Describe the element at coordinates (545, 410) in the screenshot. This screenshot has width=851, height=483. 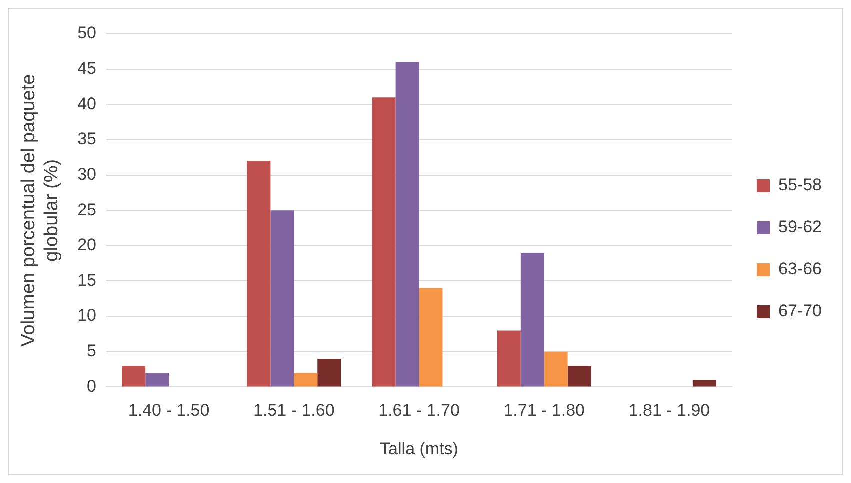
I see `x-tick-label: 1.71 - 1.80` at that location.